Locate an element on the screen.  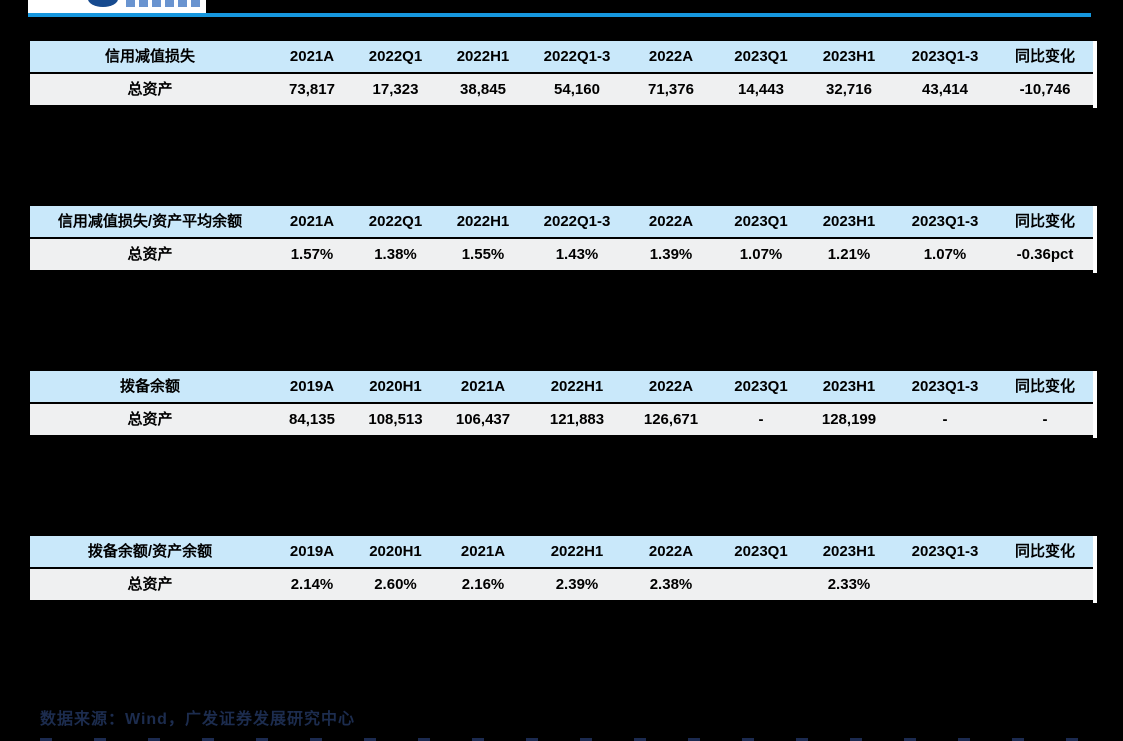
cell-value: 54,160 is located at coordinates (577, 89).